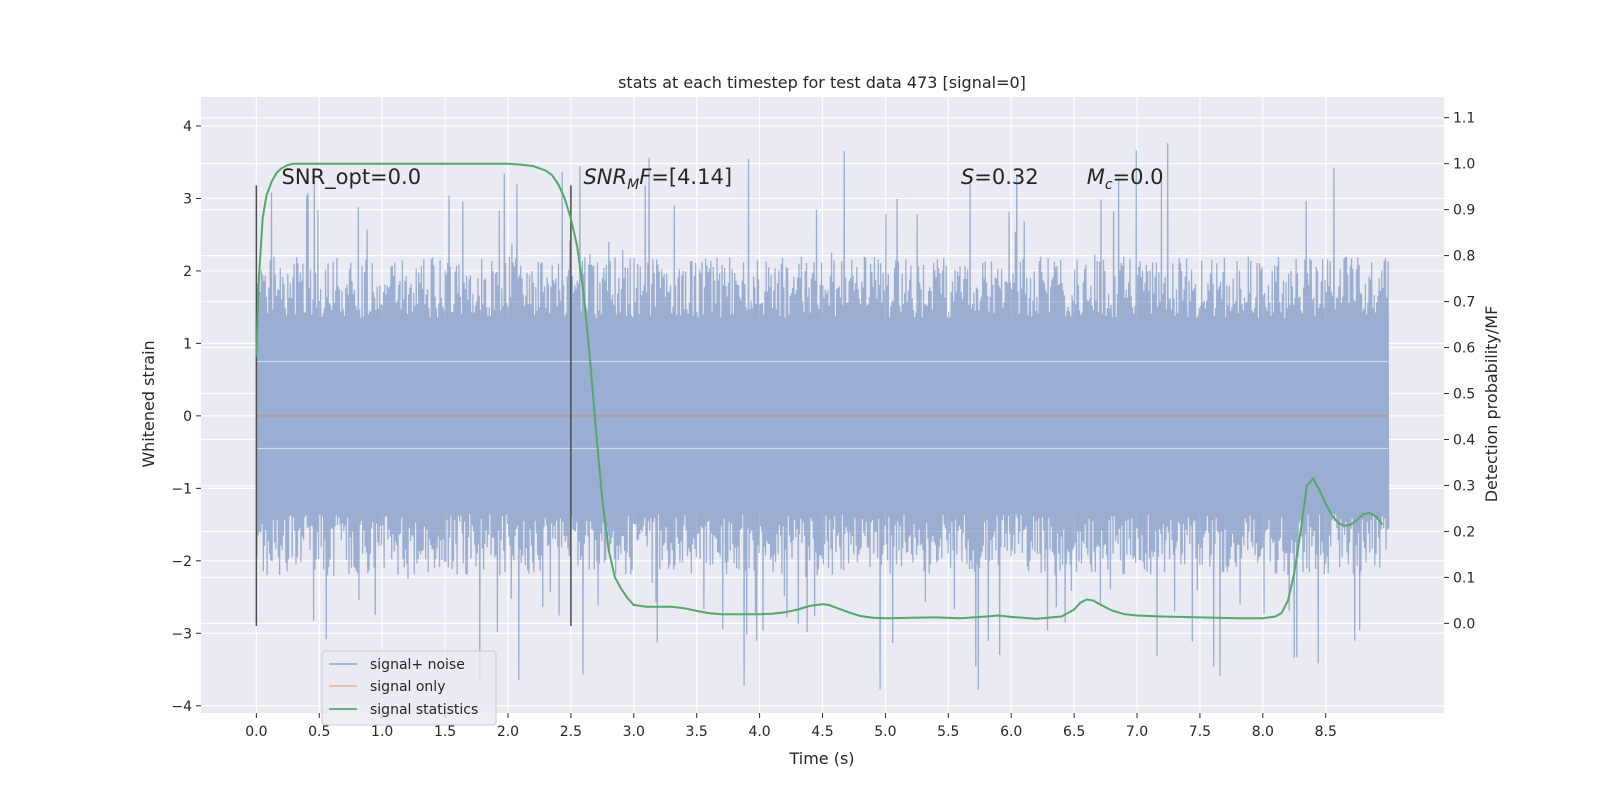 This screenshot has width=1600, height=800. I want to click on y2-tick-label: 0.9, so click(1464, 211).